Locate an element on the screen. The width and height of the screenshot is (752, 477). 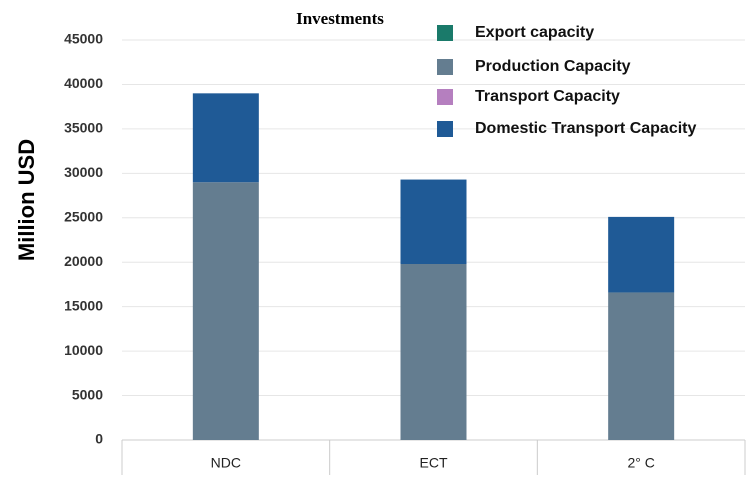
y-axis-title: Million USD is located at coordinates (26, 200).